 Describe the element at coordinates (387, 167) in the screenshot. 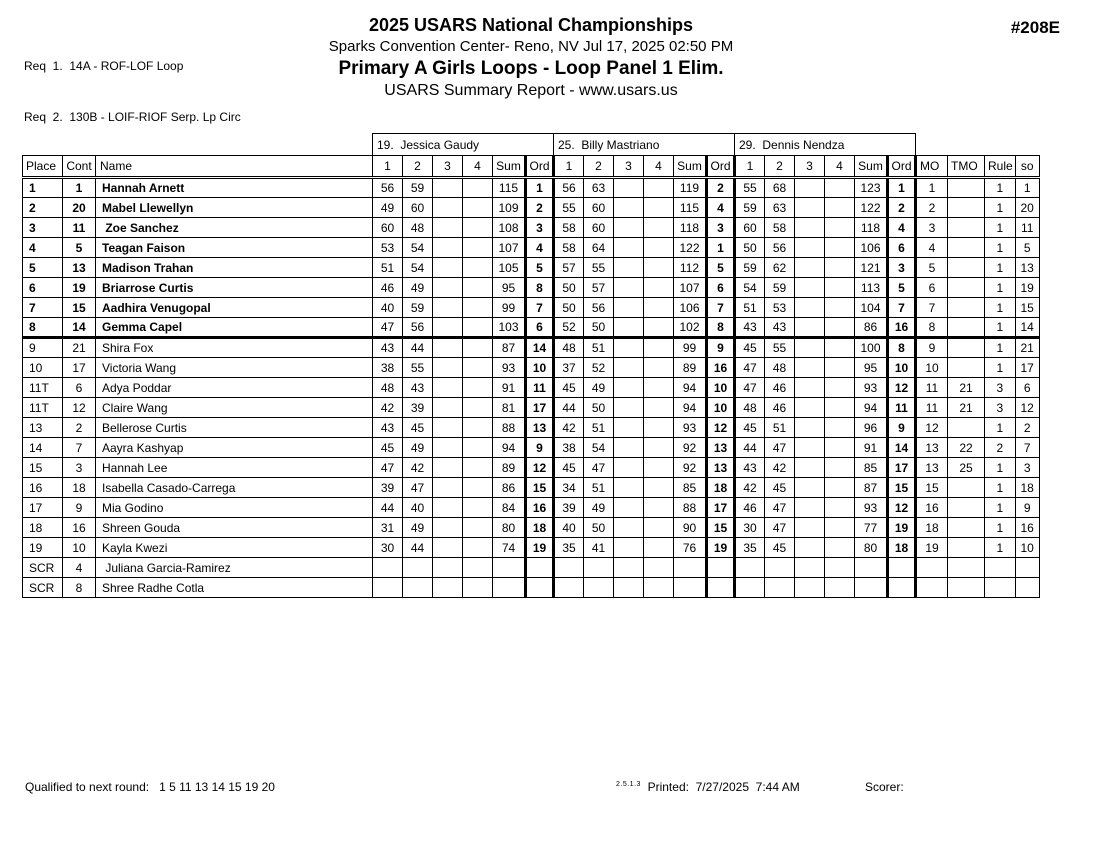

I see `header-j1-trial1: 1` at that location.